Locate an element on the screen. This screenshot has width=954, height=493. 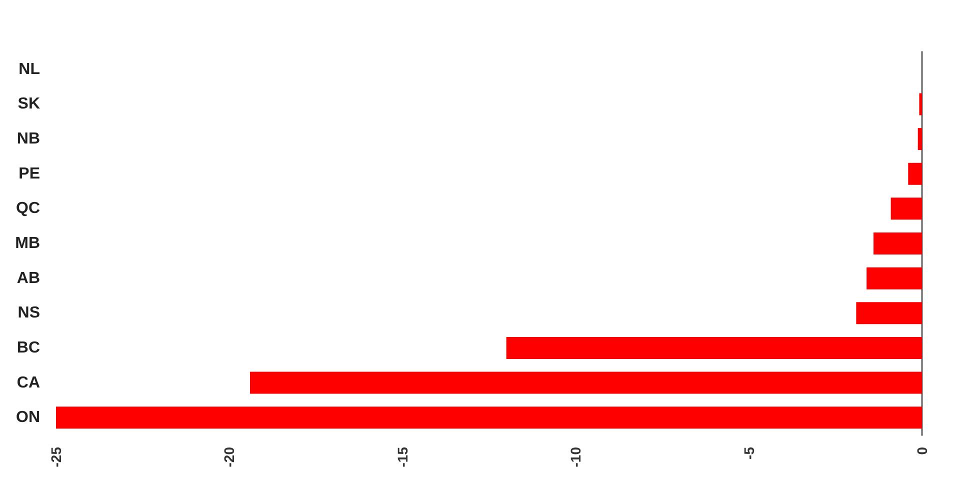
y-tick-label: CA is located at coordinates (28, 383).